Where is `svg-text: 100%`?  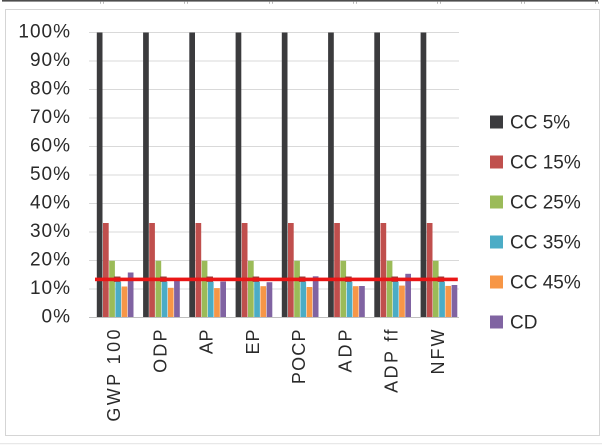 svg-text: 100% is located at coordinates (44, 32).